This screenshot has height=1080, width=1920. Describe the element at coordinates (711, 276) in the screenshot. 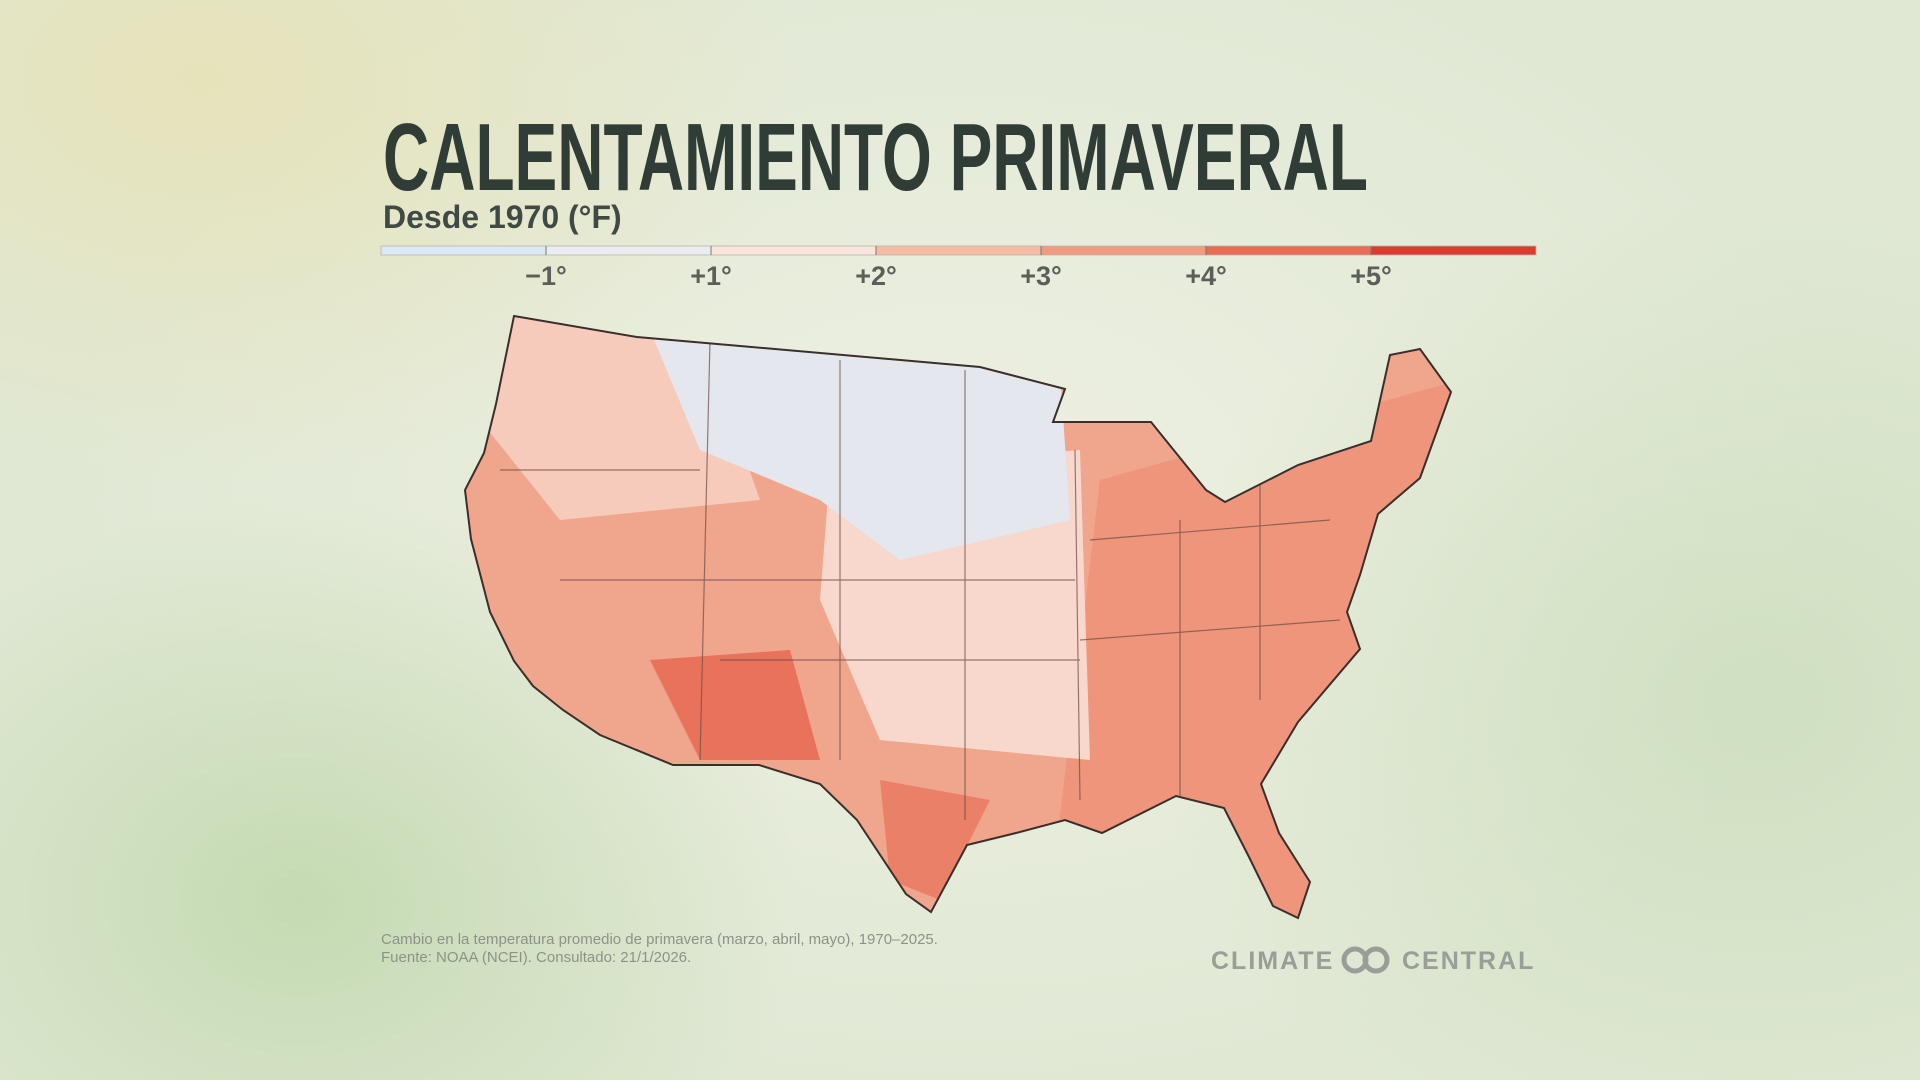

I see `legend-label: +1°` at that location.